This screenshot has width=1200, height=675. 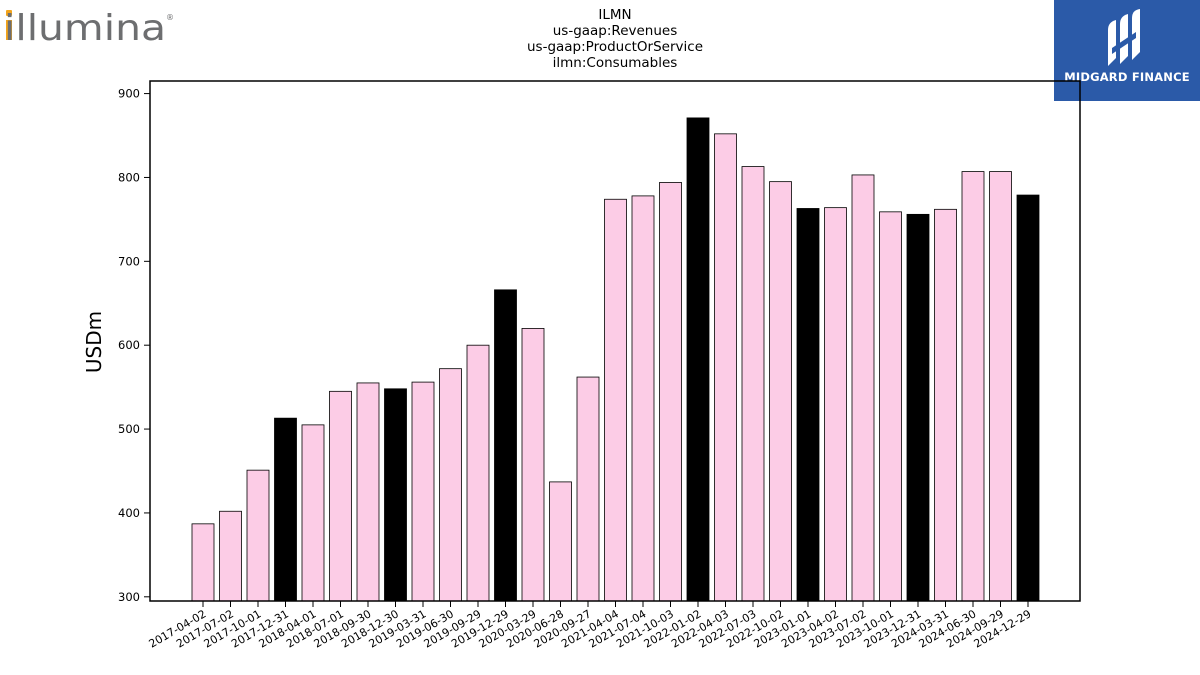 What do you see at coordinates (129, 429) in the screenshot?
I see `y-tick-label: 500` at bounding box center [129, 429].